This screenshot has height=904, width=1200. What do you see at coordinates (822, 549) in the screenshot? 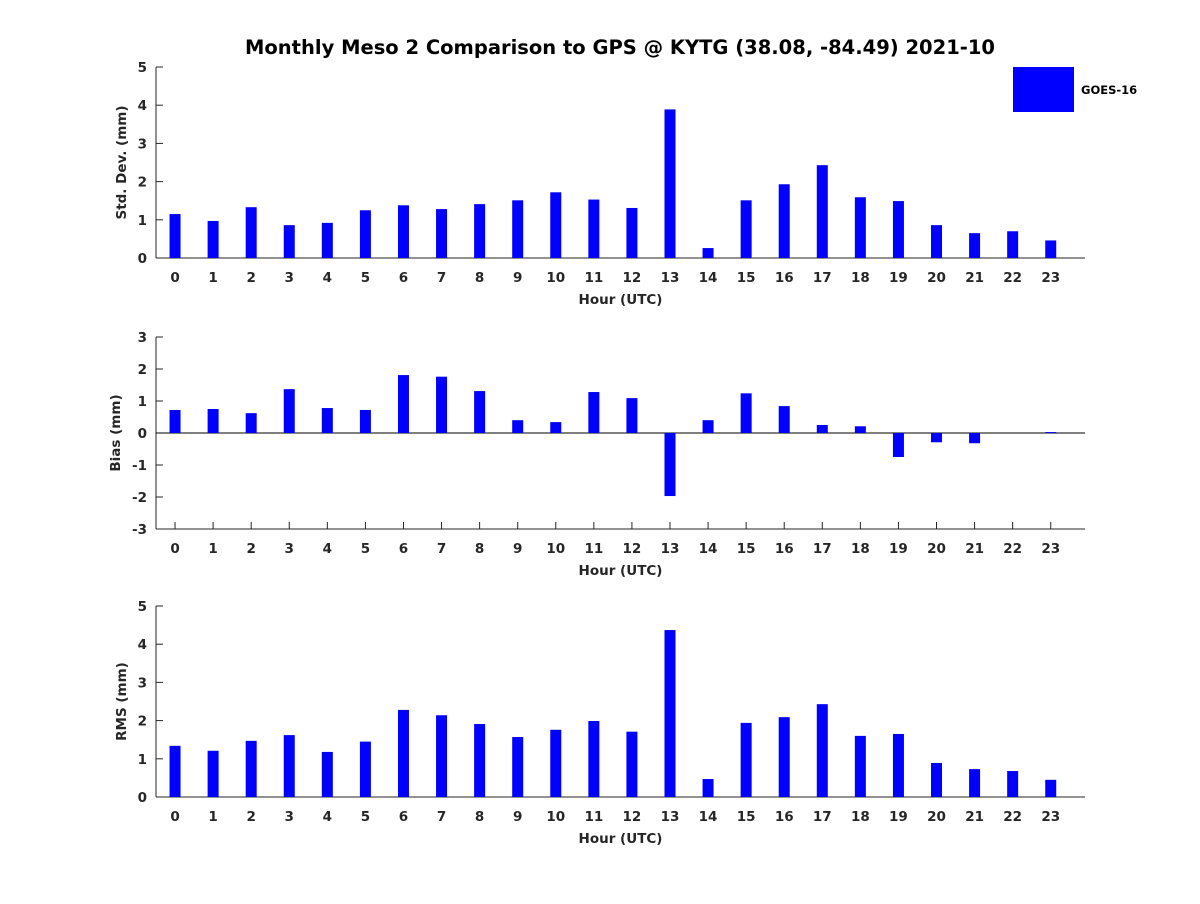
I see `x-tick-label: 17` at bounding box center [822, 549].